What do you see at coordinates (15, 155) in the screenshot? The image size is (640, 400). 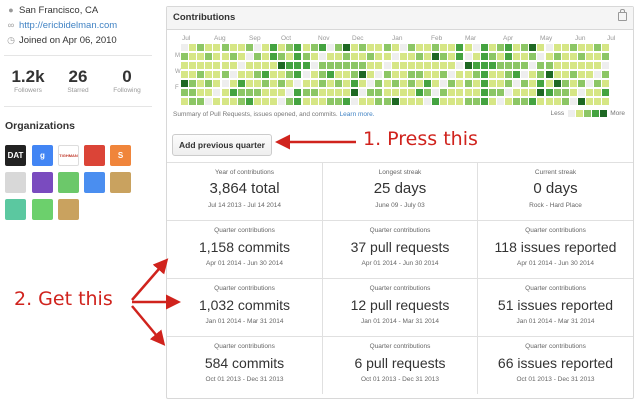 I see `organization-avatar: DAT` at bounding box center [15, 155].